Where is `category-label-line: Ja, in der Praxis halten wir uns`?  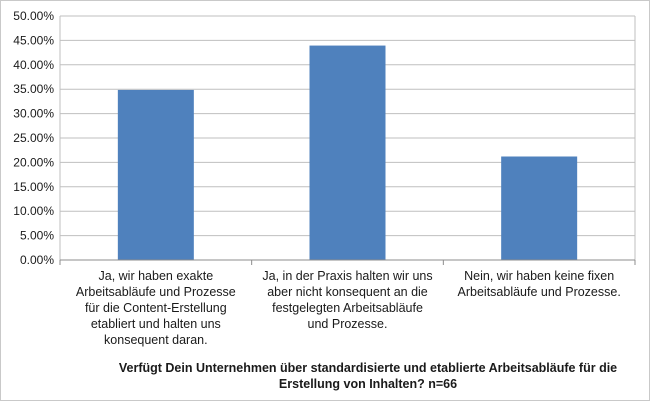 category-label-line: Ja, in der Praxis halten wir uns is located at coordinates (347, 276).